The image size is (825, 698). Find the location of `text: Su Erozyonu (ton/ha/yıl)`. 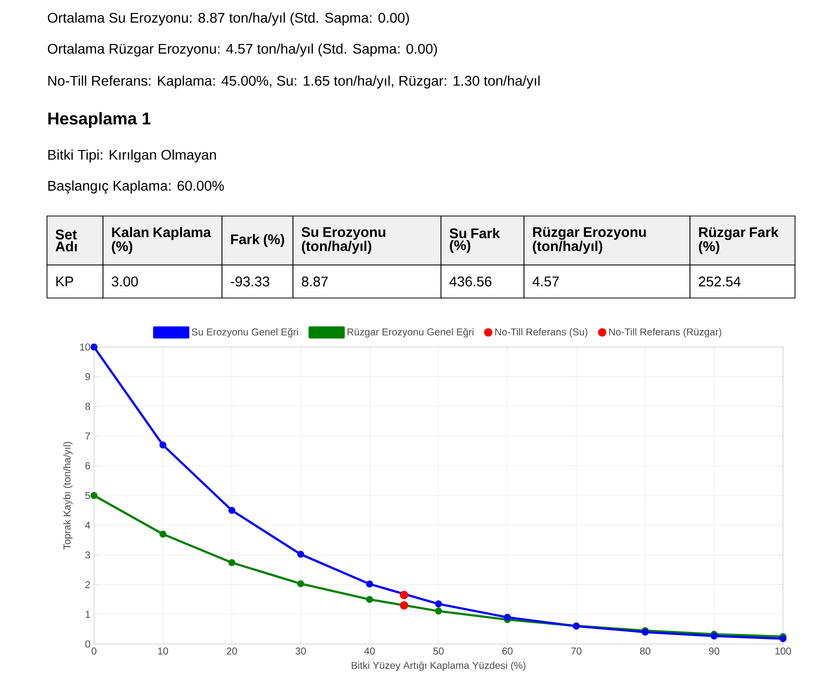

text: Su Erozyonu (ton/ha/yıl) is located at coordinates (344, 240).